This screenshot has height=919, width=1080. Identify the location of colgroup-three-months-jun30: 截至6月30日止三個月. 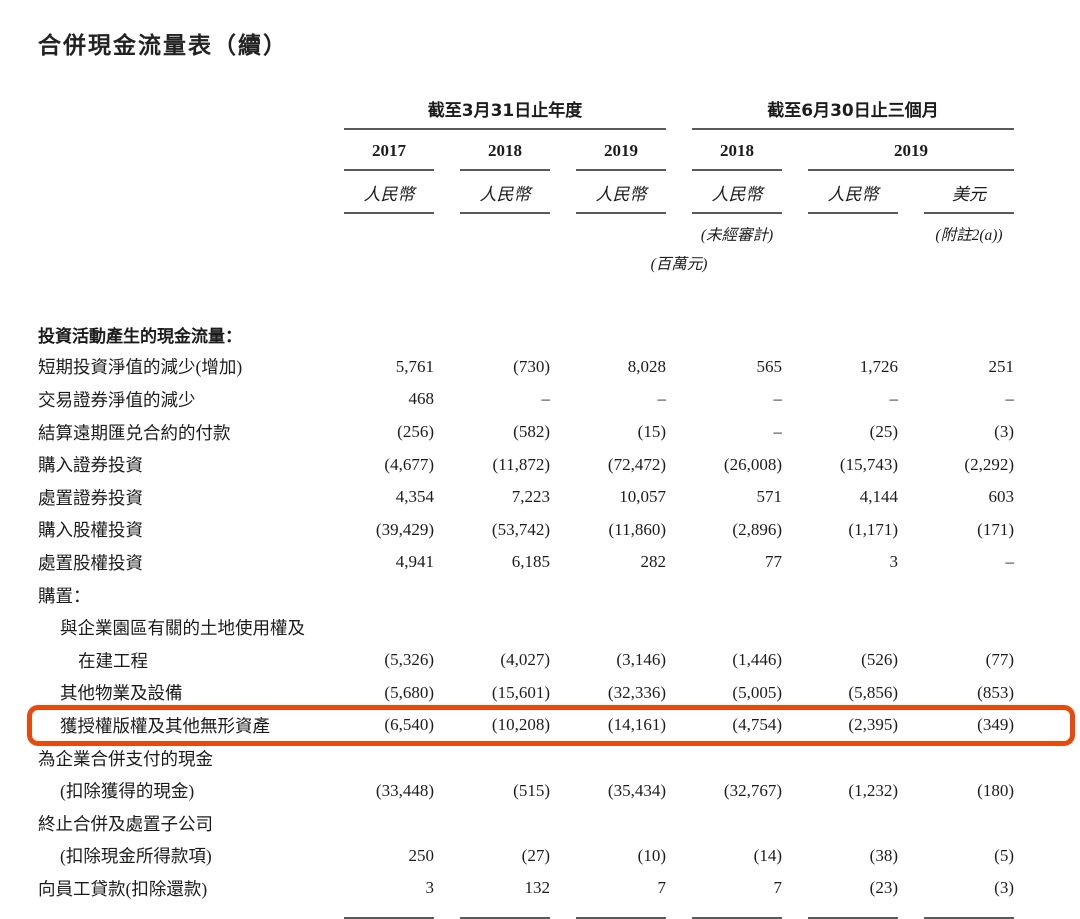
(853, 113).